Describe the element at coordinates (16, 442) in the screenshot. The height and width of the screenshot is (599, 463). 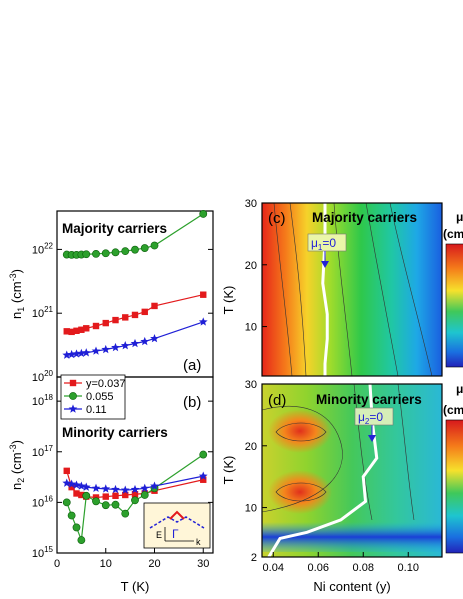
I see `panel-b-ylabel-close: )` at that location.